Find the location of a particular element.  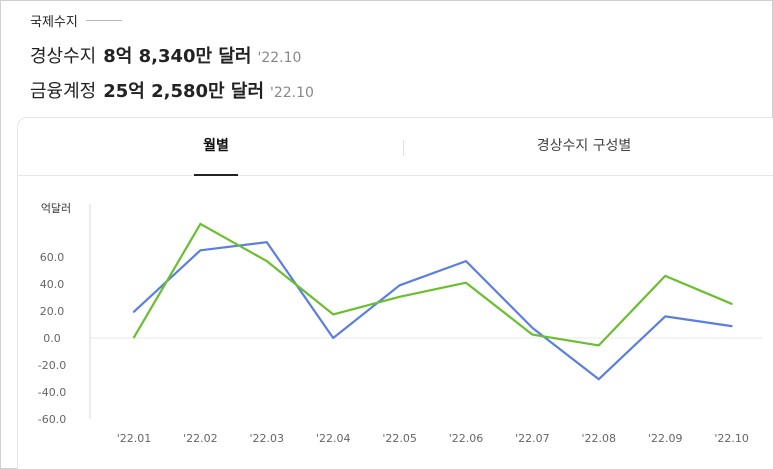

current-account-value: 8억 8,340만 달러 is located at coordinates (177, 56).